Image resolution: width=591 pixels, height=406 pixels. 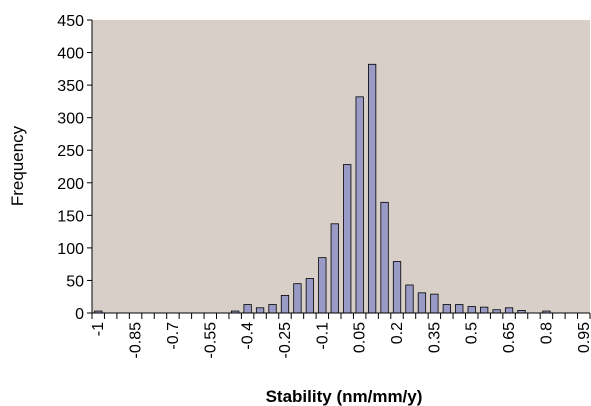 What do you see at coordinates (248, 336) in the screenshot?
I see `x-tick-label: -0.4` at bounding box center [248, 336].